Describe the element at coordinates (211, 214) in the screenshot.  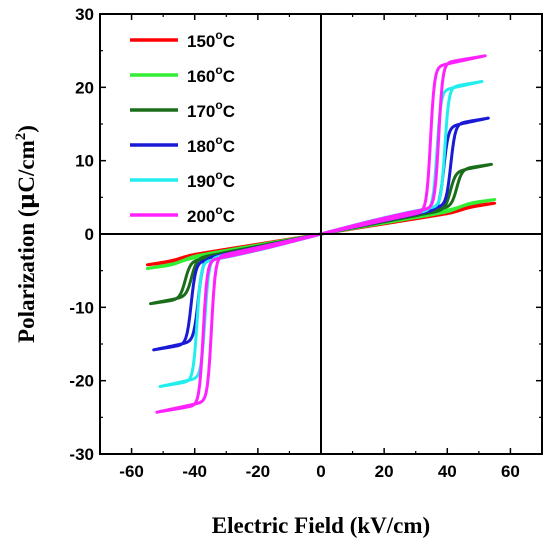
I see `legend-label: 200oC` at that location.